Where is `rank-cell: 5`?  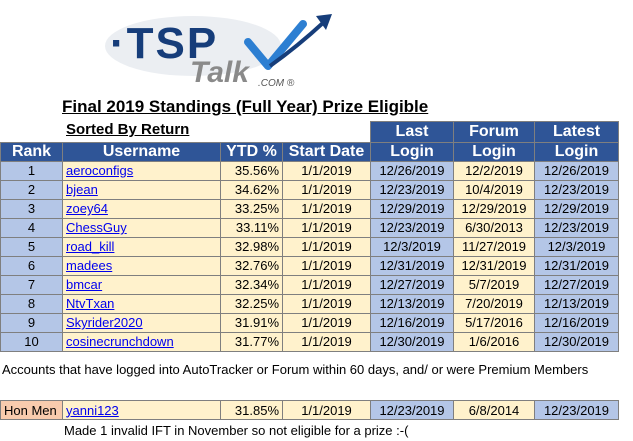
rank-cell: 5 is located at coordinates (31, 246).